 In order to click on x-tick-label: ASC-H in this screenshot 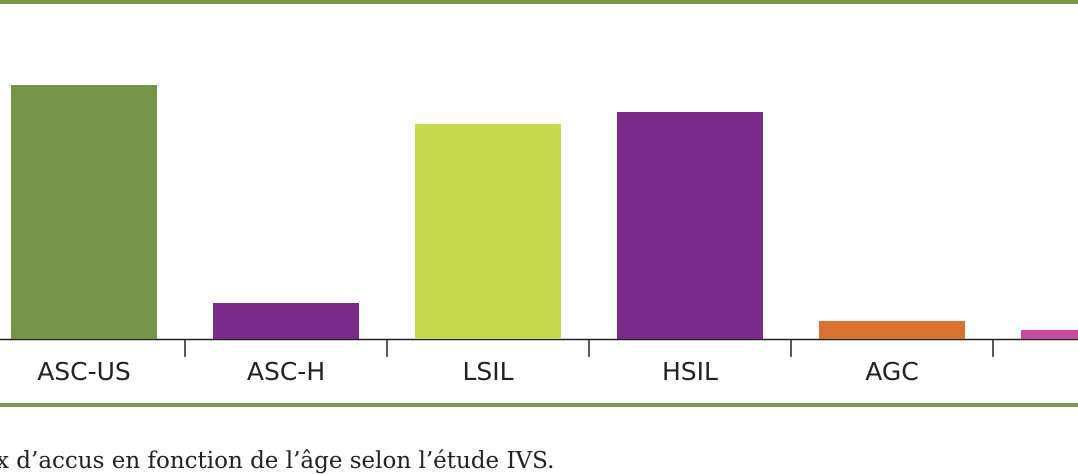, I will do `click(286, 371)`.